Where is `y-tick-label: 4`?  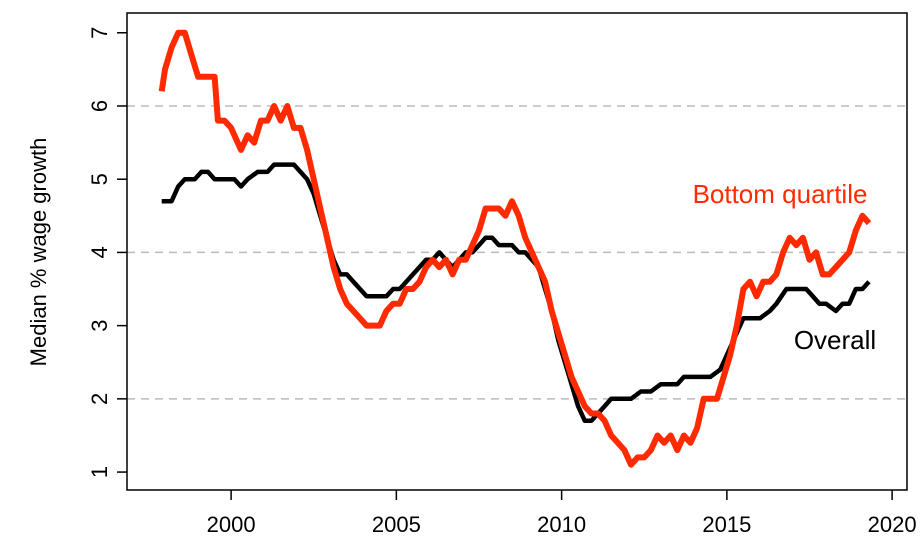 y-tick-label: 4 is located at coordinates (99, 252).